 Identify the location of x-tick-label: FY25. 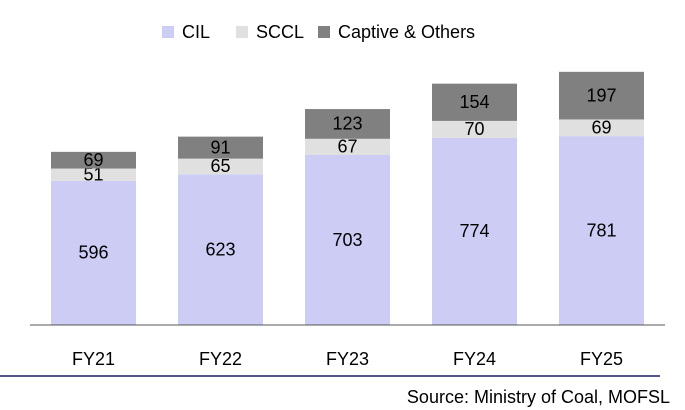
(601, 359).